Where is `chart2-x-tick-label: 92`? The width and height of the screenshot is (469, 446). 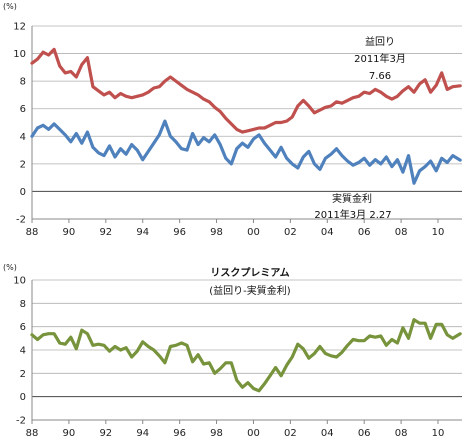
chart2-x-tick-label: 92 is located at coordinates (105, 433).